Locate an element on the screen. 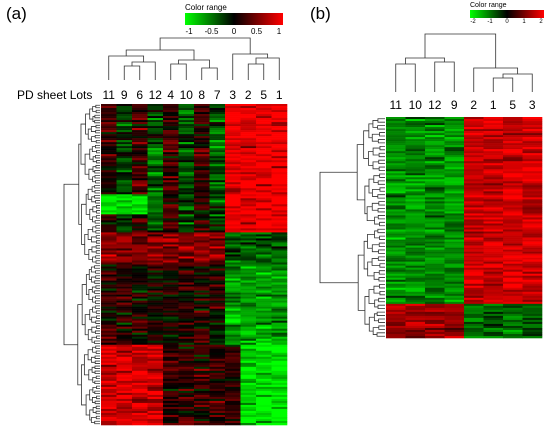 The height and width of the screenshot is (430, 550). legend-b-gradient is located at coordinates (507, 14).